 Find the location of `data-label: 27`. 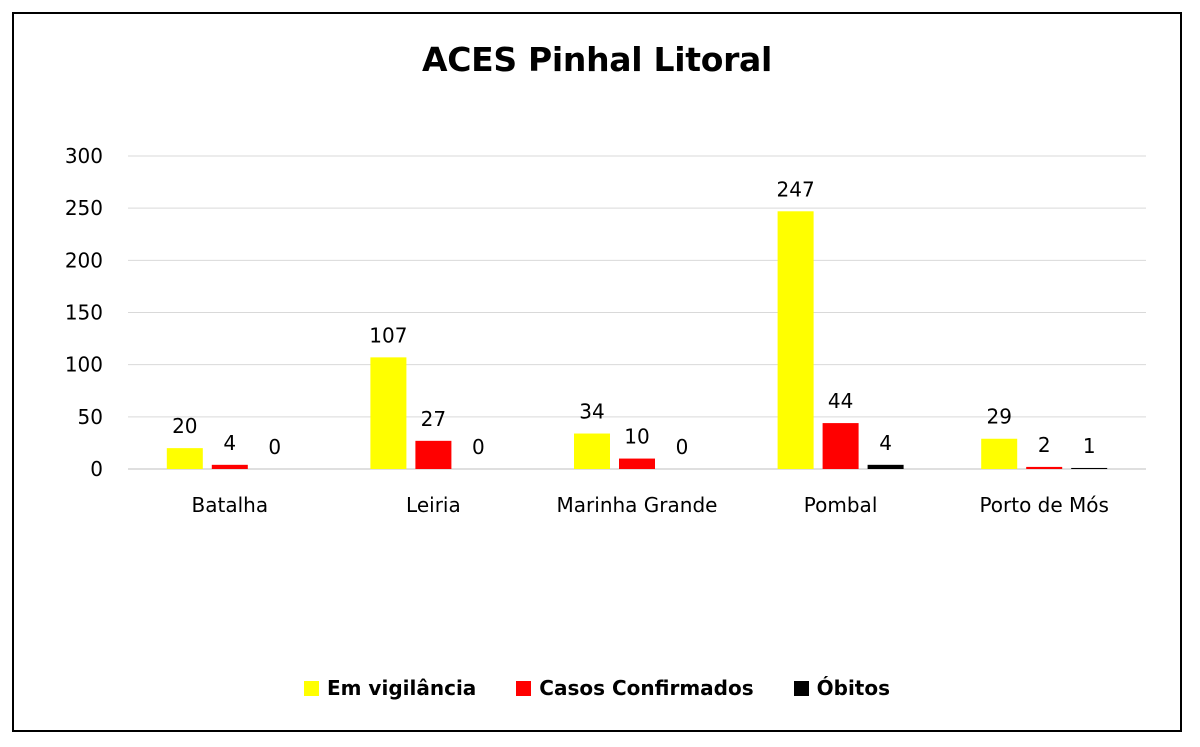

data-label: 27 is located at coordinates (433, 419).